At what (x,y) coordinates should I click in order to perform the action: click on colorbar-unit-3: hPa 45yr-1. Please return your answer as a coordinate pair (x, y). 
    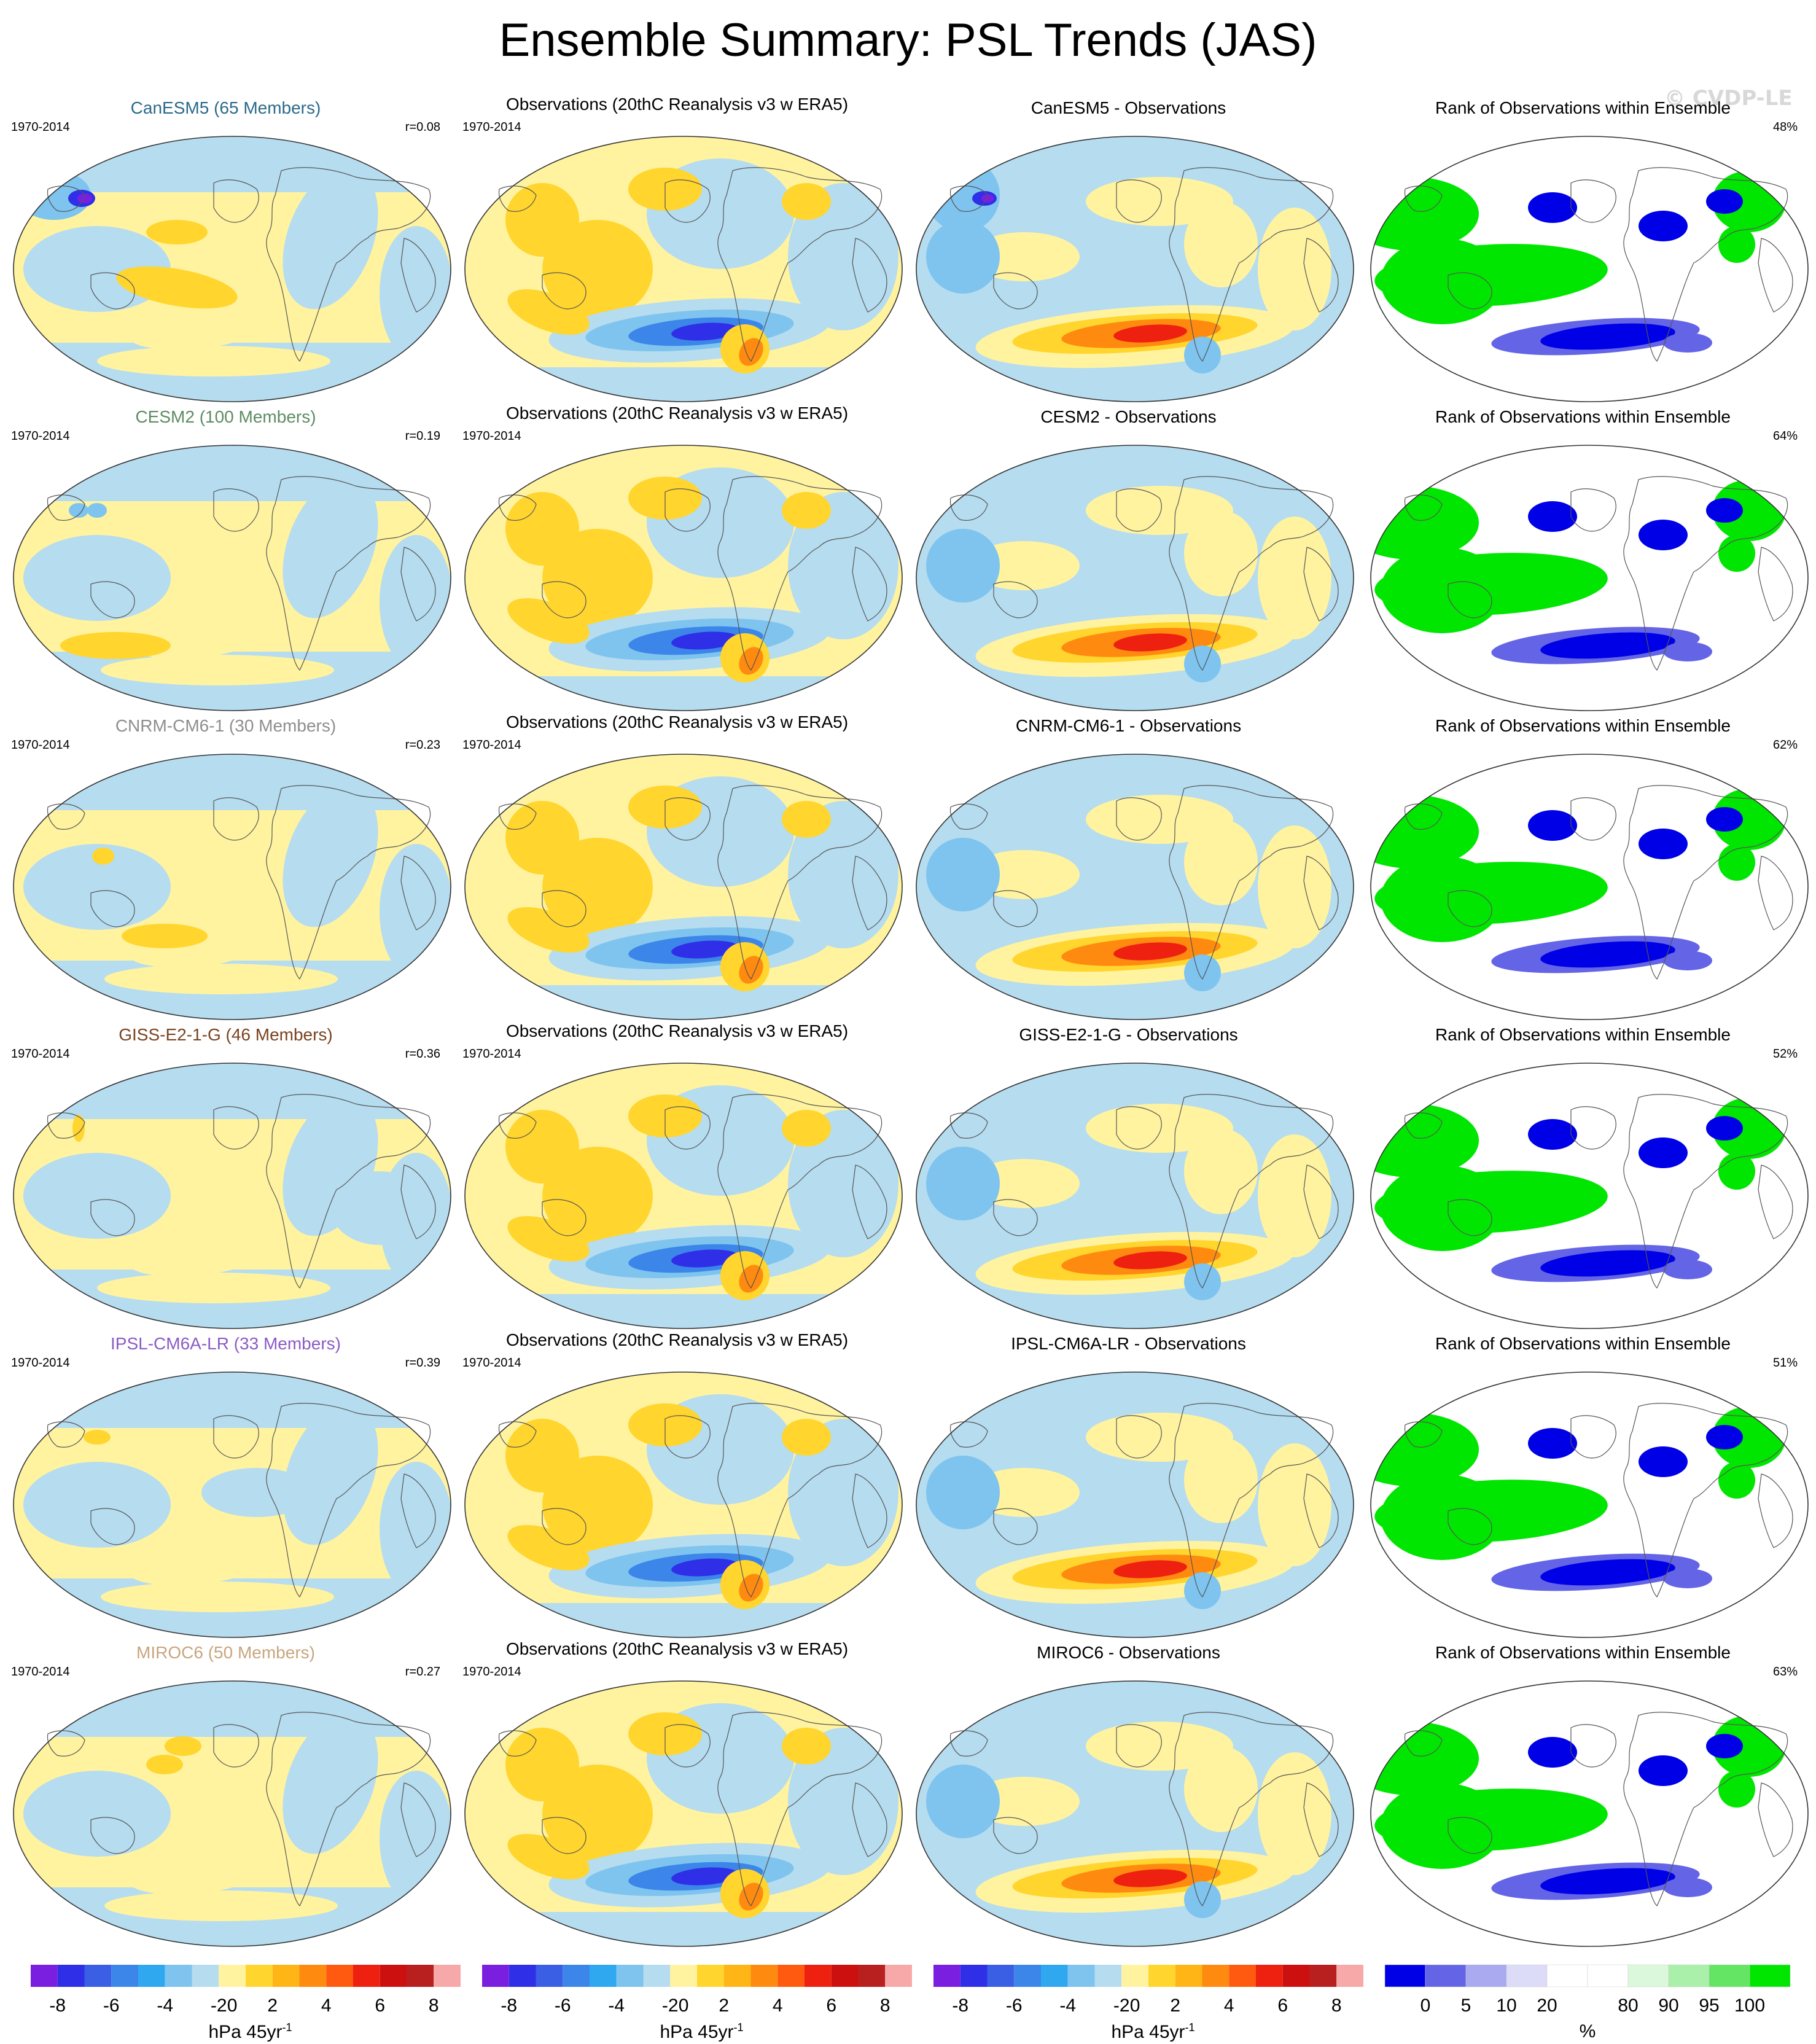
    Looking at the image, I should click on (1153, 2031).